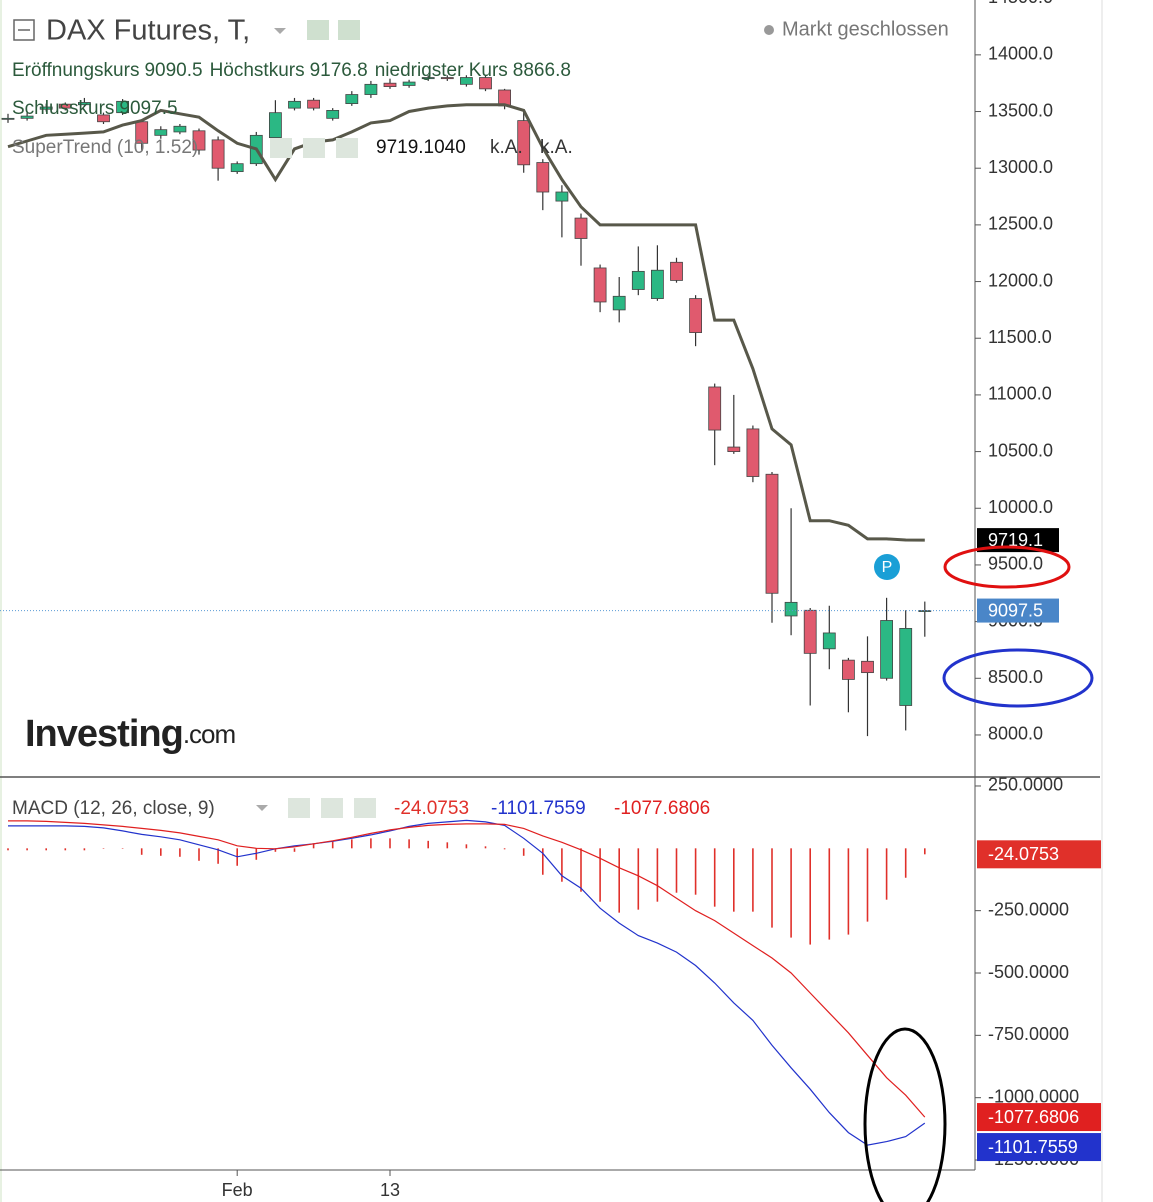  Describe the element at coordinates (662, 808) in the screenshot. I see `legend-value: -1077.6806` at that location.